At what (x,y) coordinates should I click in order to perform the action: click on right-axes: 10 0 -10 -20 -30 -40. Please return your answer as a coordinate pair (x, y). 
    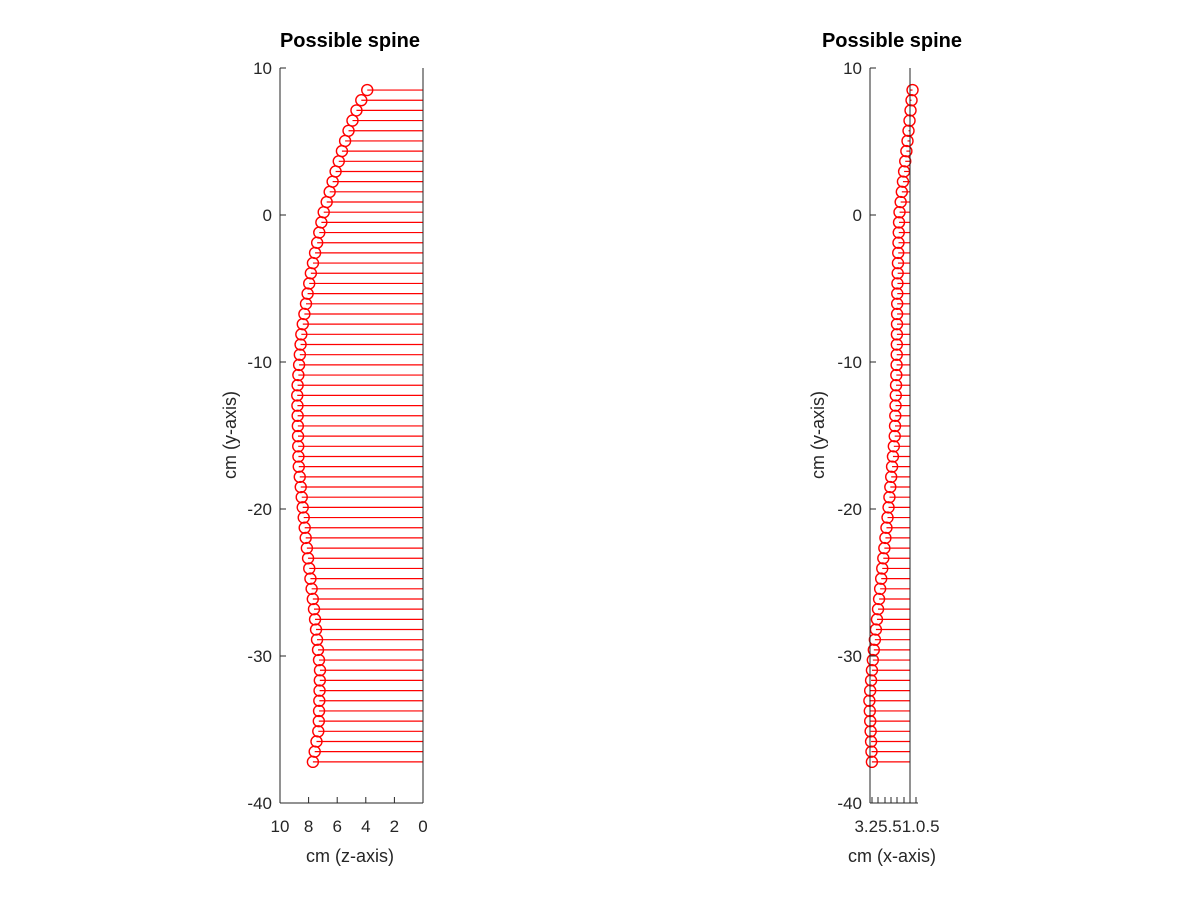
    Looking at the image, I should click on (877, 436).